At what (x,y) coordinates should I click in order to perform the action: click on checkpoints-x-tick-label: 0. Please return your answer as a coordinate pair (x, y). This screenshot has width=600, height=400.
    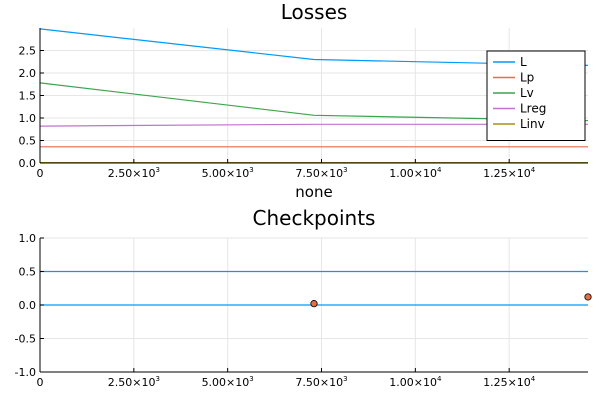
    Looking at the image, I should click on (40, 382).